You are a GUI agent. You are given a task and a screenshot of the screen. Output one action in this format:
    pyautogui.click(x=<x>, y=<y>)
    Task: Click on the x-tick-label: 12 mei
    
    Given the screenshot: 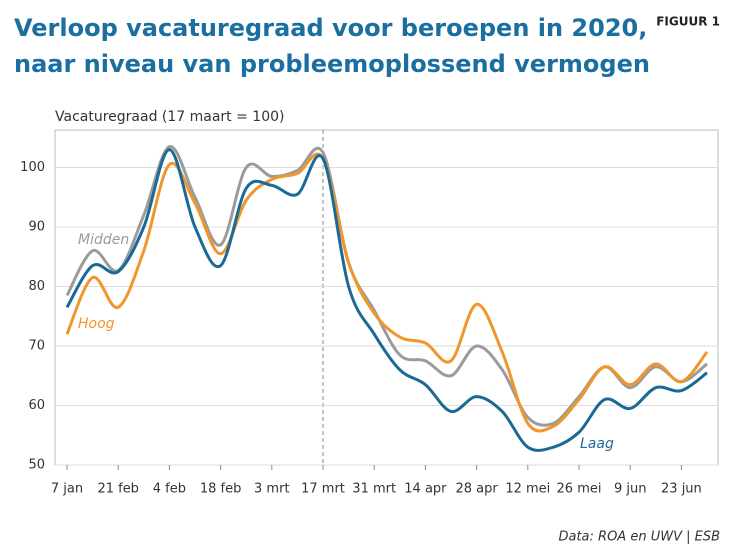 What is the action you would take?
    pyautogui.click(x=527, y=489)
    